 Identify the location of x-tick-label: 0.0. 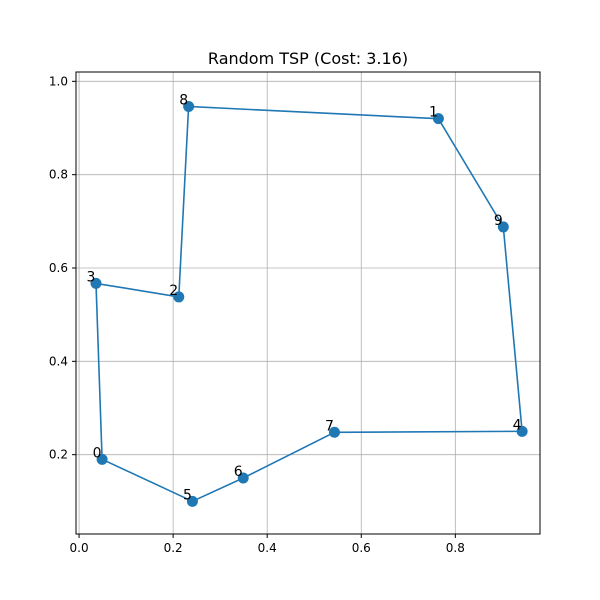
(79, 548).